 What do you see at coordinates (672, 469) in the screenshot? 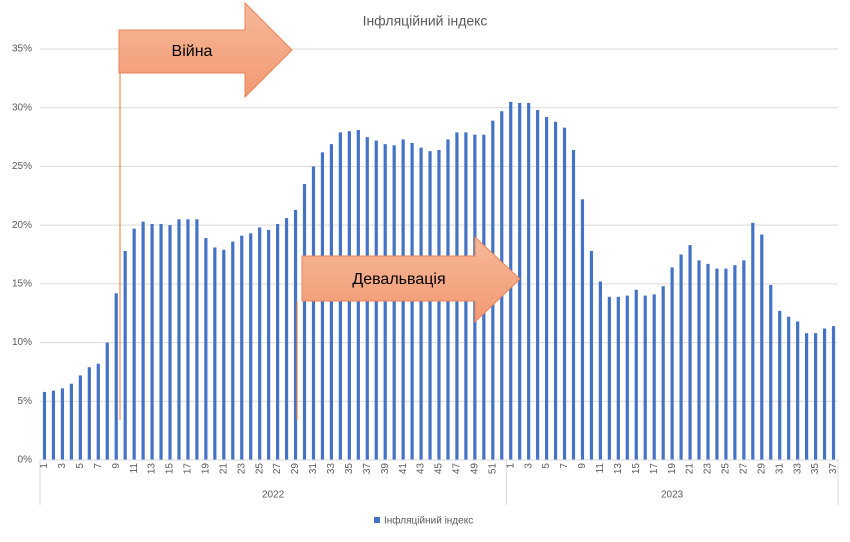
I see `x-tick-label: 19` at bounding box center [672, 469].